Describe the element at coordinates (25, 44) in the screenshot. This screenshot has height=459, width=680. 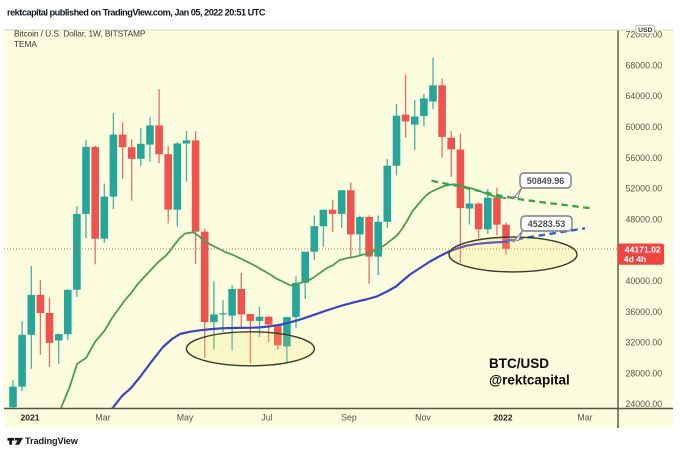
I see `svg-text: TEMA` at that location.